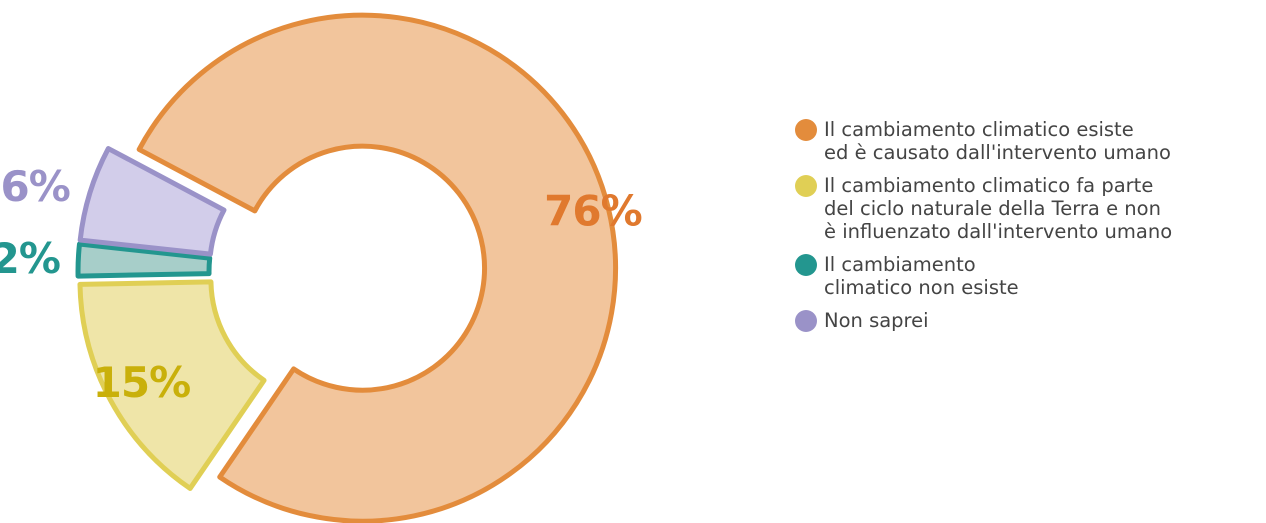 Image resolution: width=1266 pixels, height=523 pixels. I want to click on slice-natural-cycle, so click(172, 385).